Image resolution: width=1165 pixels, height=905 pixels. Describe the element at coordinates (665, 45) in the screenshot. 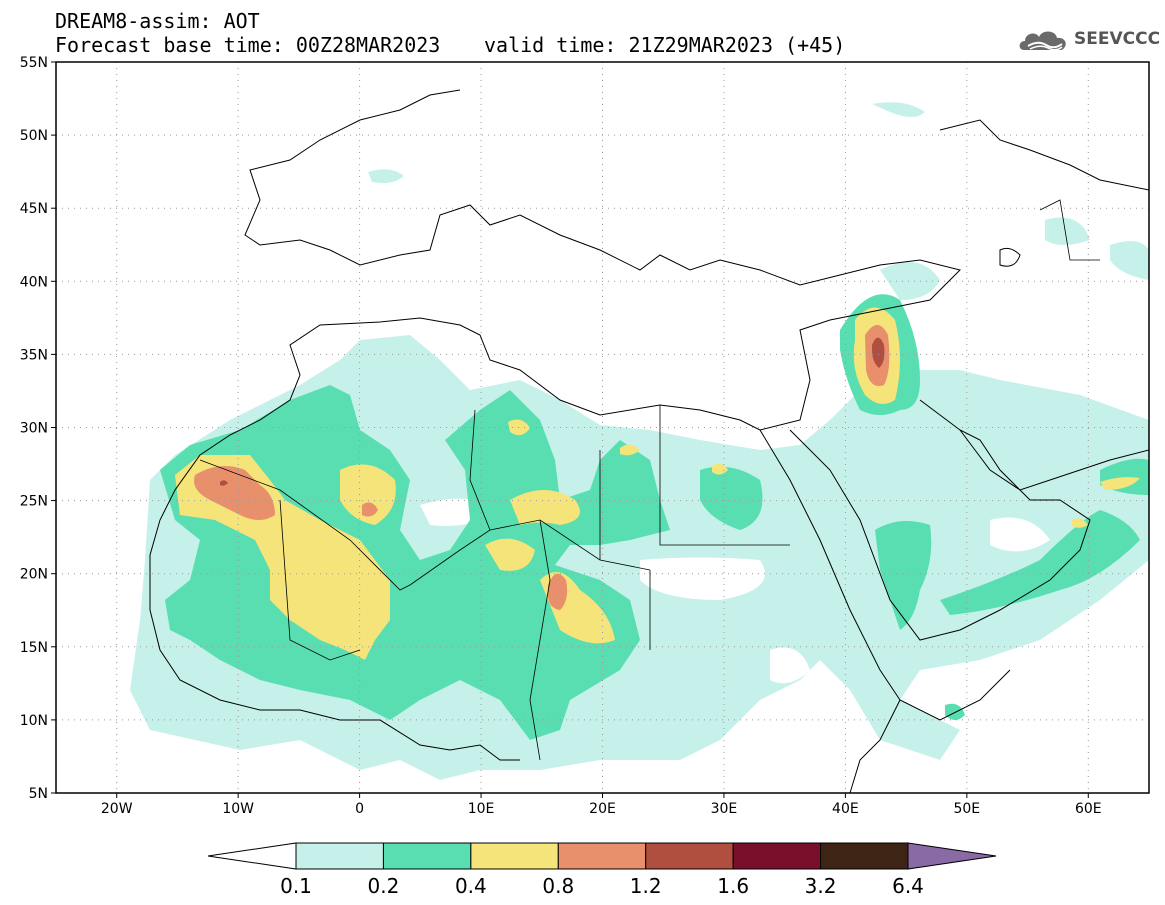

I see `valid-time-label: valid time: 21Z29MAR2023 (+45)` at that location.